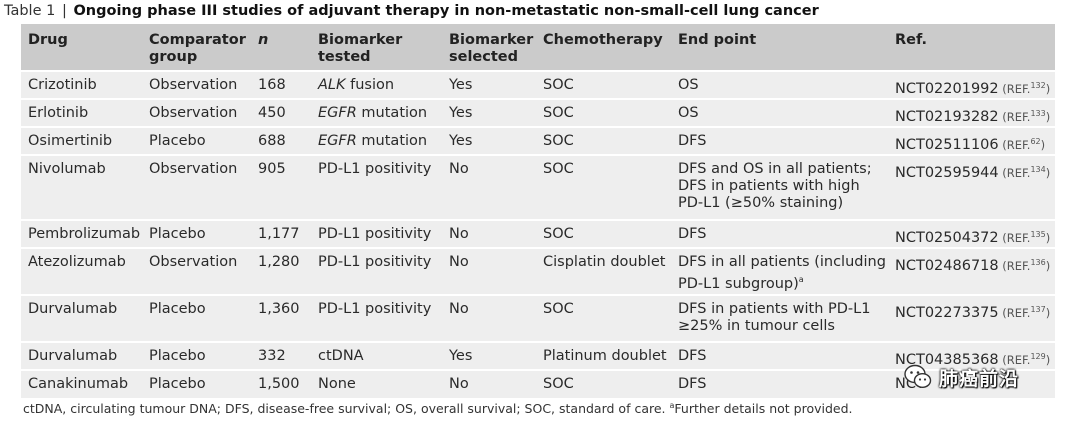  What do you see at coordinates (1025, 237) in the screenshot?
I see `ref-citation: (REF.135)` at bounding box center [1025, 237].